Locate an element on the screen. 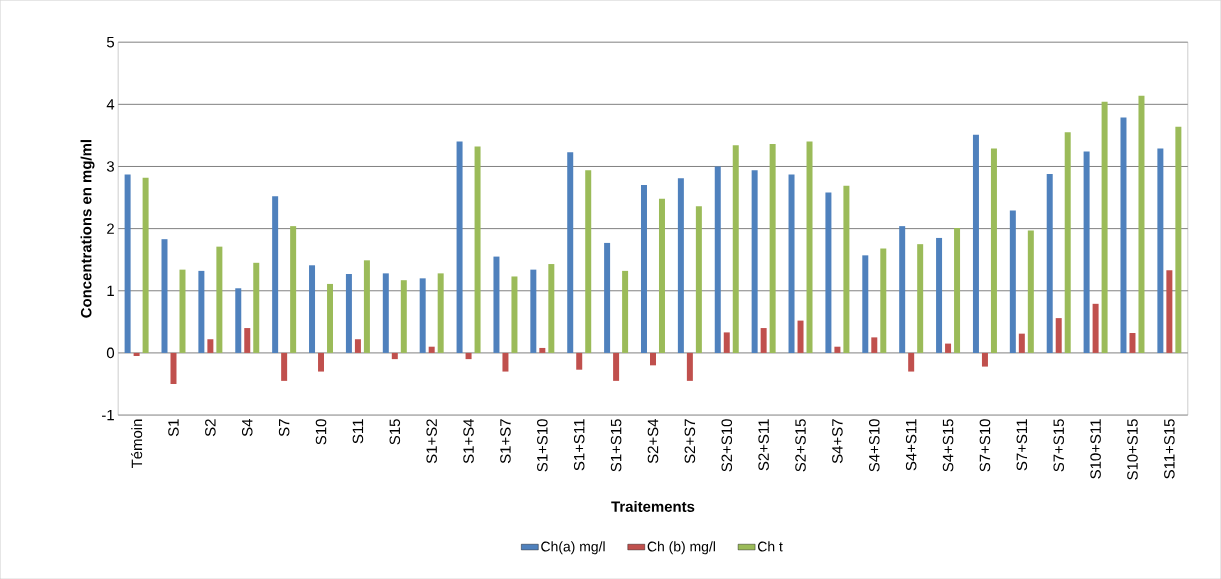  legend-label: Ch (b) mg/l is located at coordinates (681, 548).